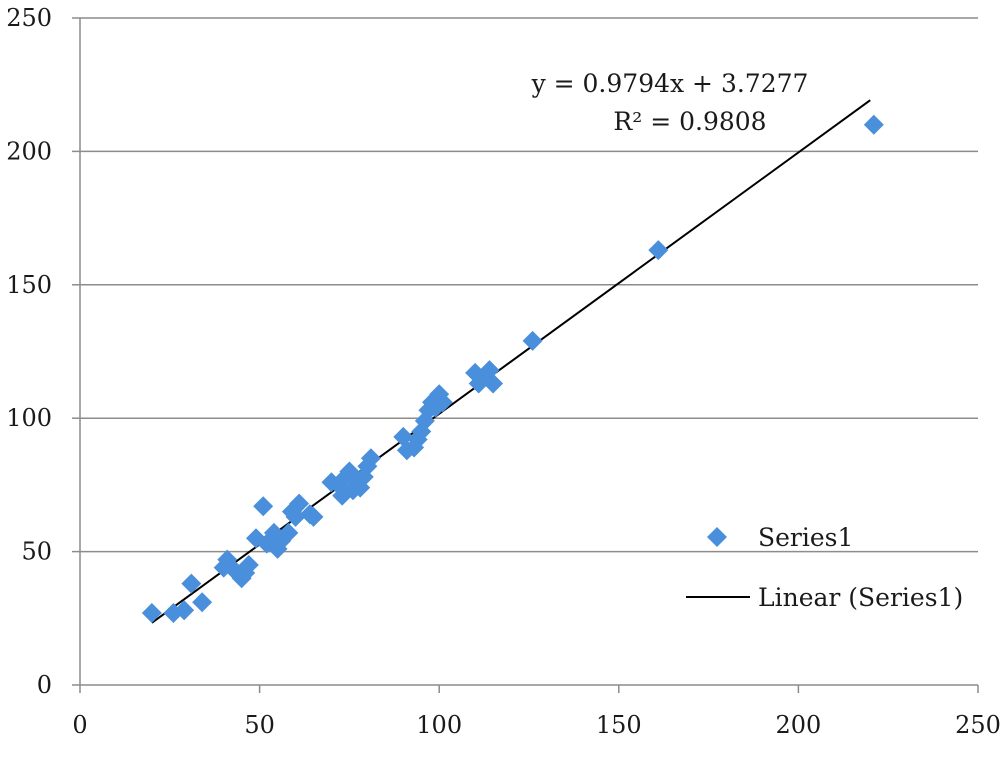 This screenshot has height=760, width=1000. What do you see at coordinates (44, 685) in the screenshot?
I see `y-tick-label-0: 0` at bounding box center [44, 685].